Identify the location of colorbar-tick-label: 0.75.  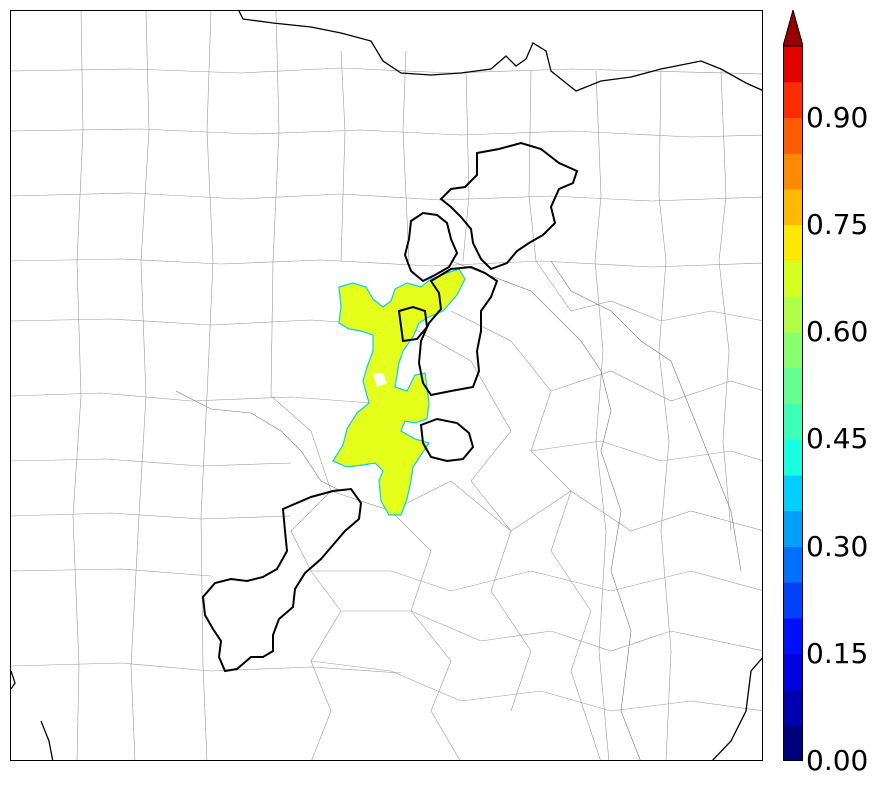
(837, 224).